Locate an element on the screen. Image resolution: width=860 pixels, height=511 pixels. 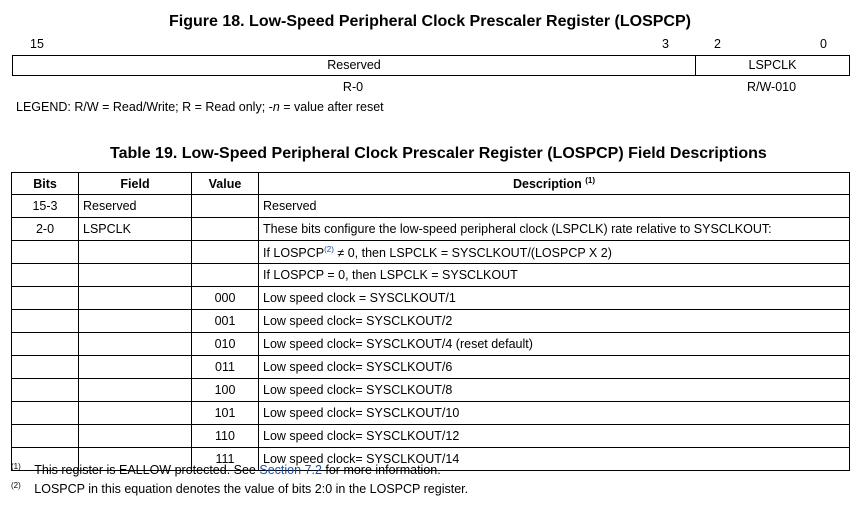
table-header-row: Bits Field Value Description (1) is located at coordinates (430, 183).